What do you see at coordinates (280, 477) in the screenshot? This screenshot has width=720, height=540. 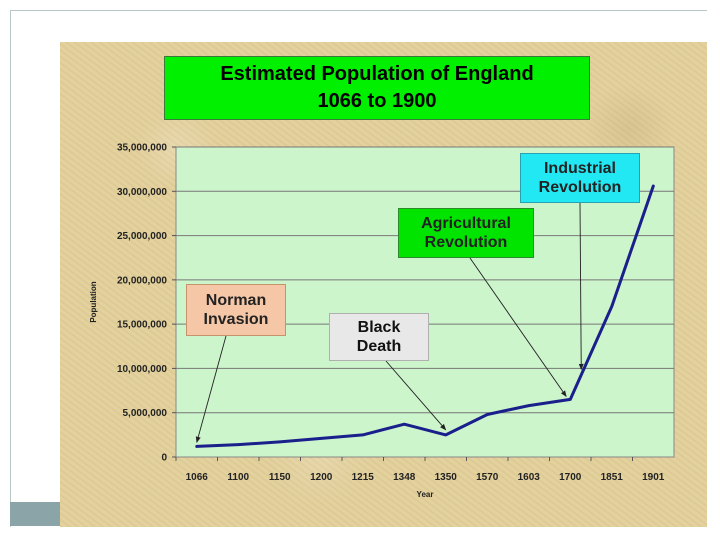 I see `x-tick-label: 1150` at bounding box center [280, 477].